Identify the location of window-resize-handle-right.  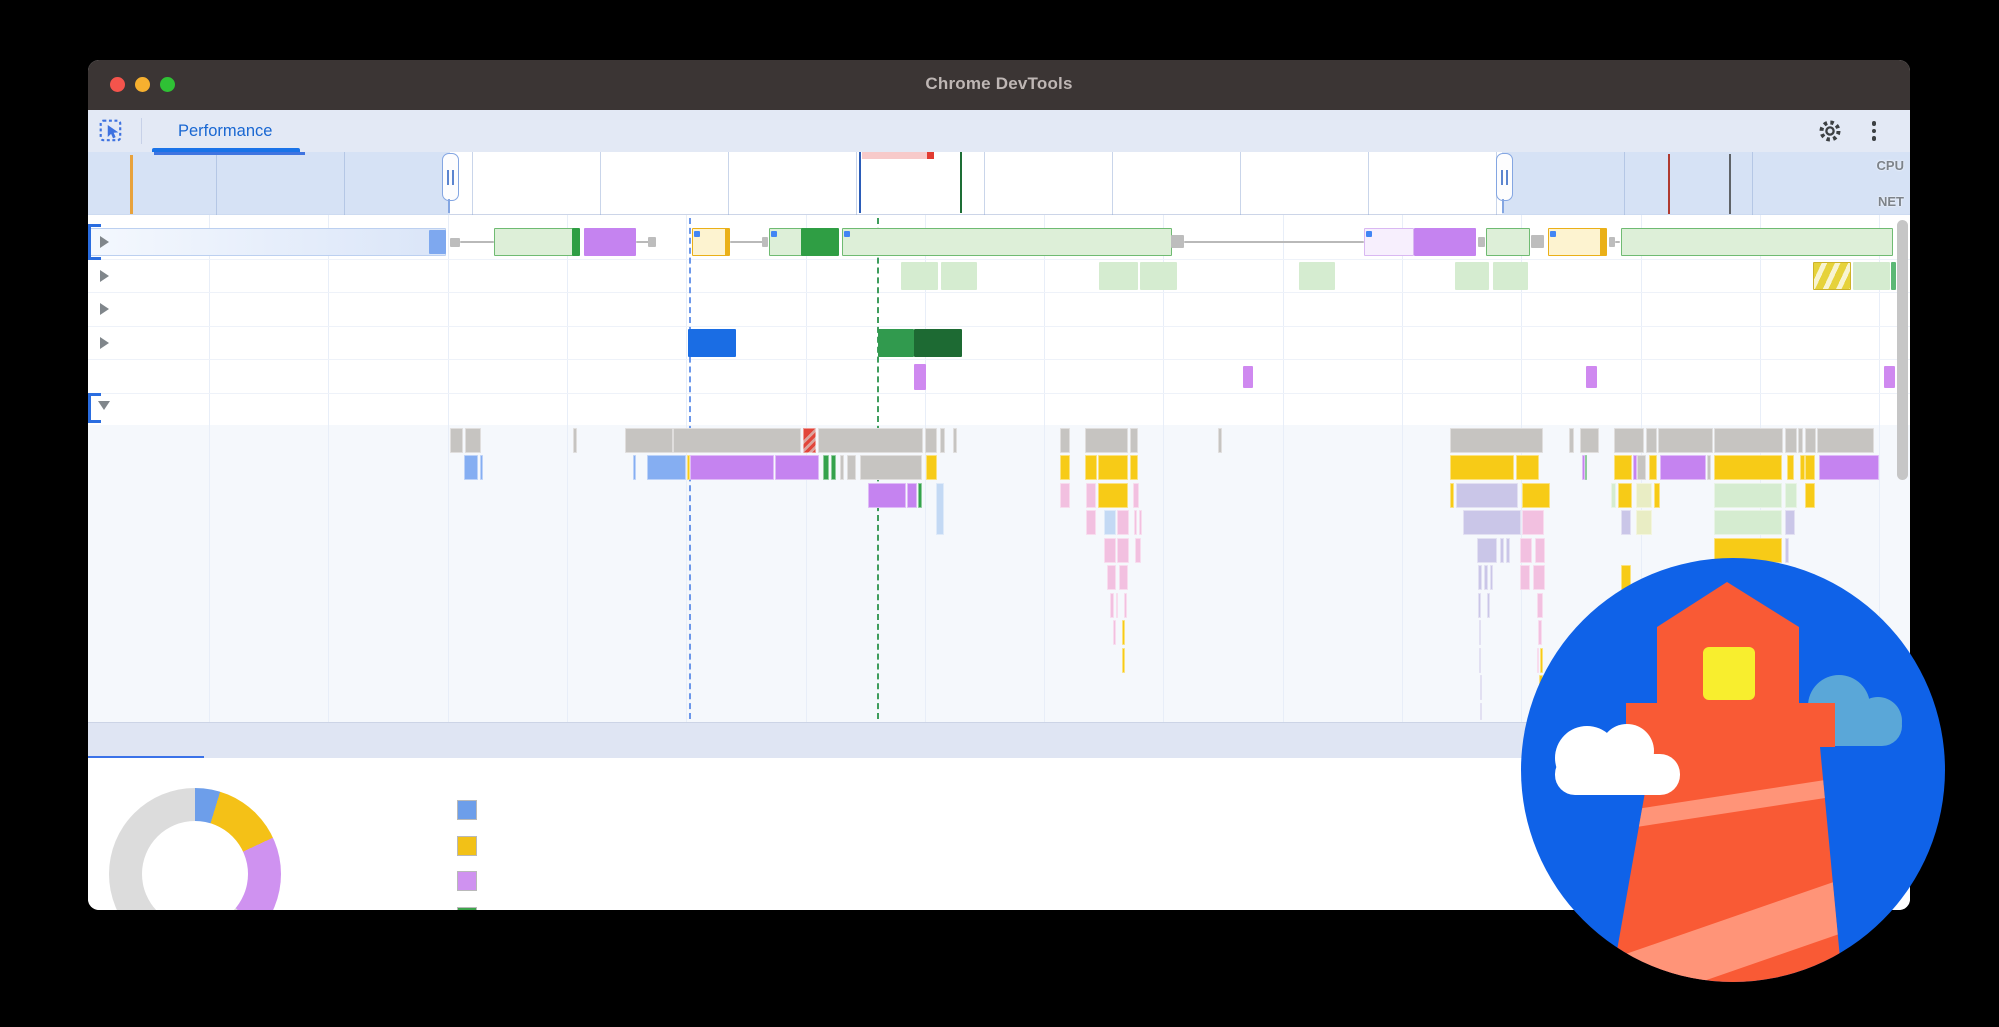
(1504, 177).